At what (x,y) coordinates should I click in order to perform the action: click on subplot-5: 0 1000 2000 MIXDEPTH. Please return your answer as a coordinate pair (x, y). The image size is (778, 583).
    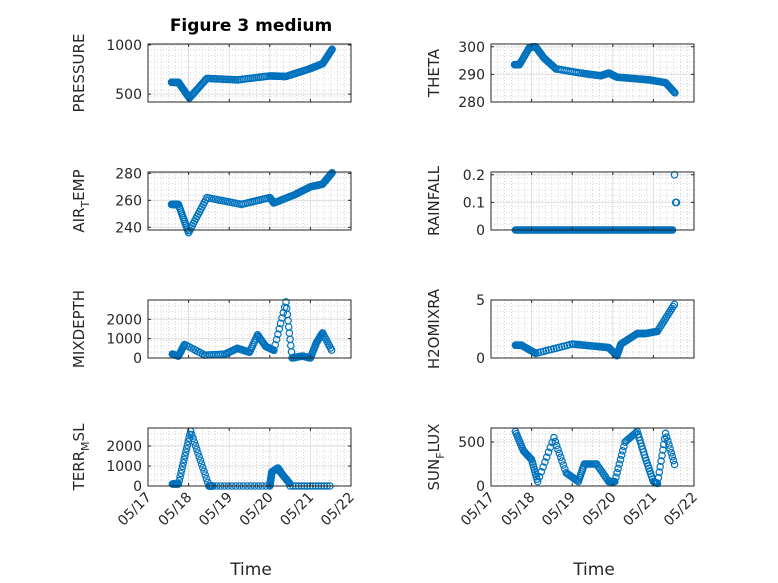
    Looking at the image, I should click on (211, 329).